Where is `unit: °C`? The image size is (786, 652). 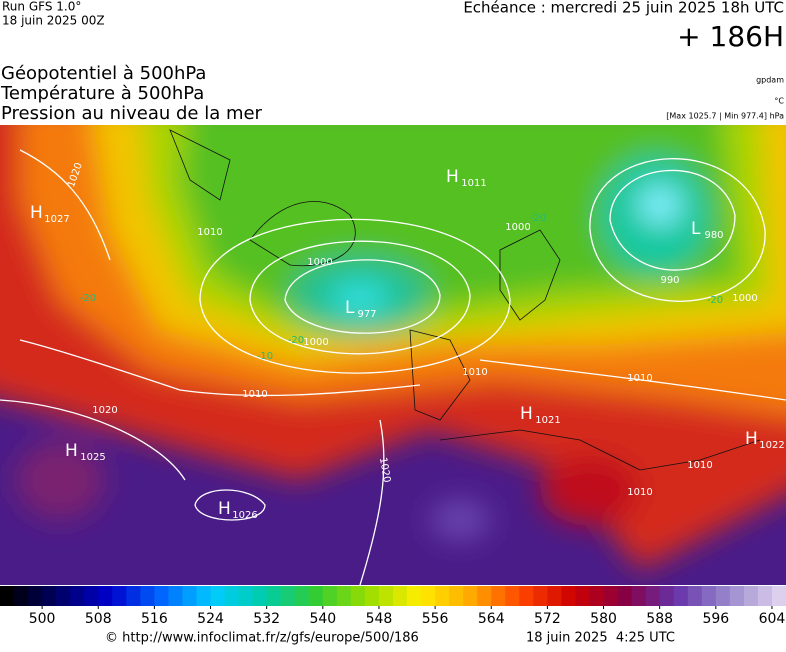 unit: °C is located at coordinates (779, 101).